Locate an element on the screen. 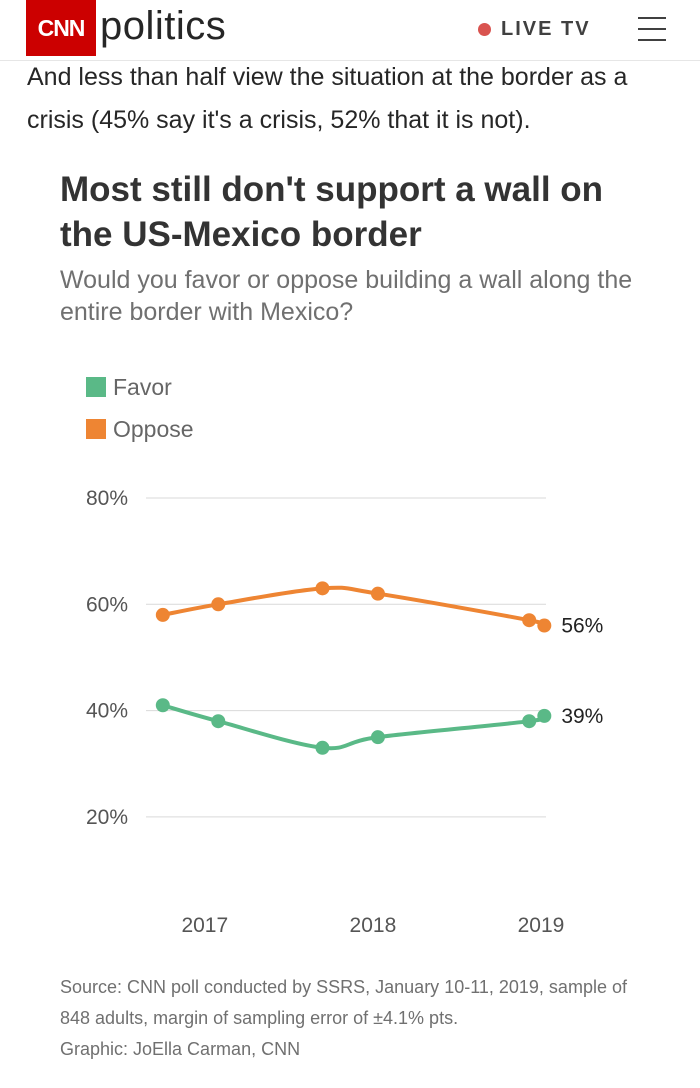 The image size is (700, 1088). oppose-end-label: 56% is located at coordinates (582, 626).